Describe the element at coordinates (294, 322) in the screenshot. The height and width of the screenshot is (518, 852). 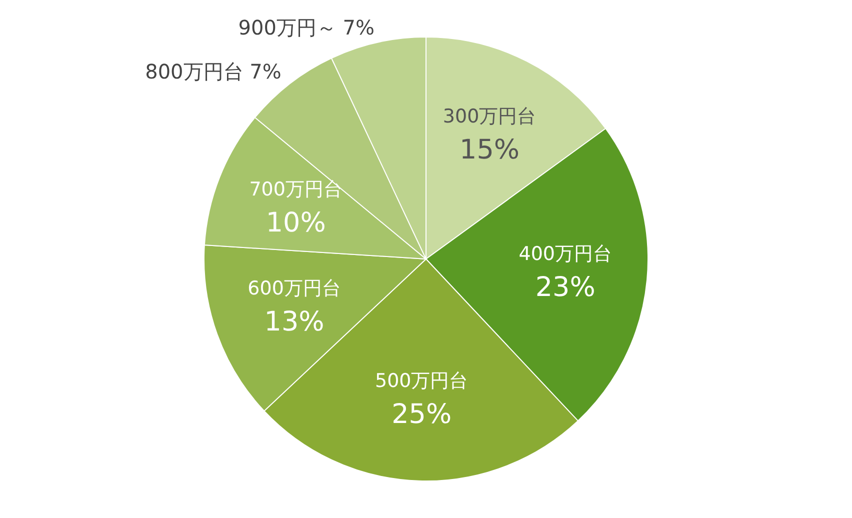
I see `data-label: 13%` at that location.